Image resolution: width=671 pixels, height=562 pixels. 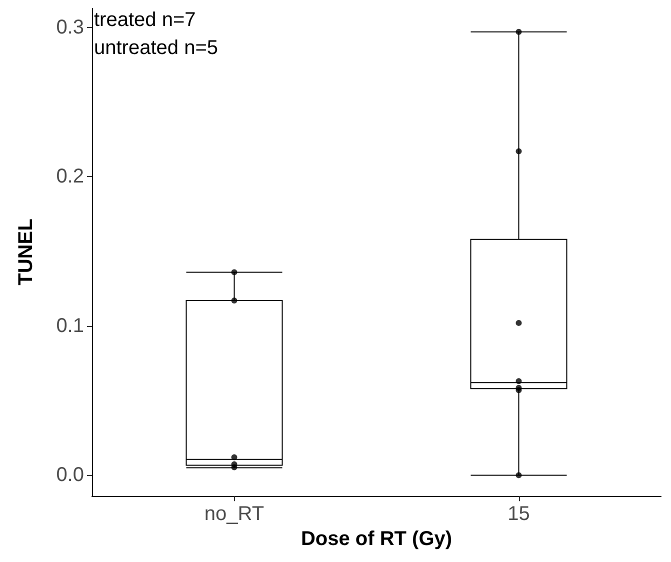 What do you see at coordinates (376, 539) in the screenshot?
I see `x-axis-title: Dose of RT (Gy)` at bounding box center [376, 539].